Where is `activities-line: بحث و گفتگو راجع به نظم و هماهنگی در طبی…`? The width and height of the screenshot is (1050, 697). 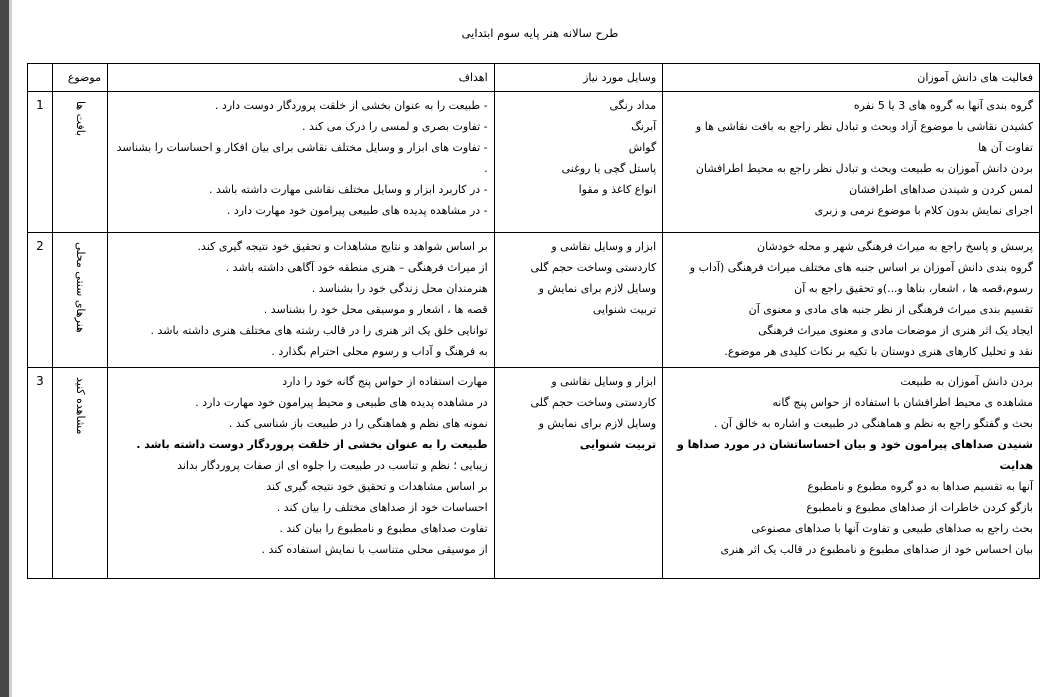
activities-line: بحث و گفتگو راجع به نظم و هماهنگی در طبی… is located at coordinates (873, 423).